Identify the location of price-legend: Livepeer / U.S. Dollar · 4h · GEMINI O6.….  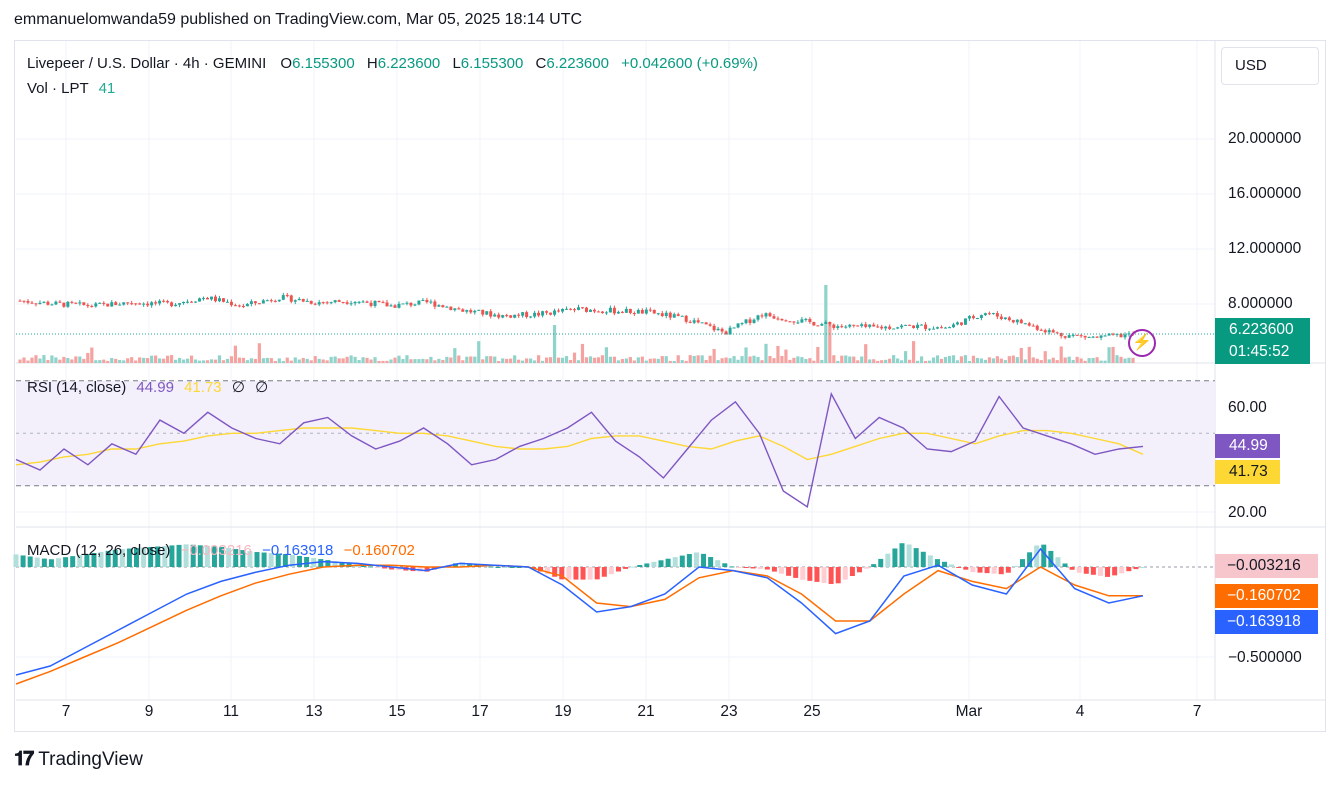
(392, 63).